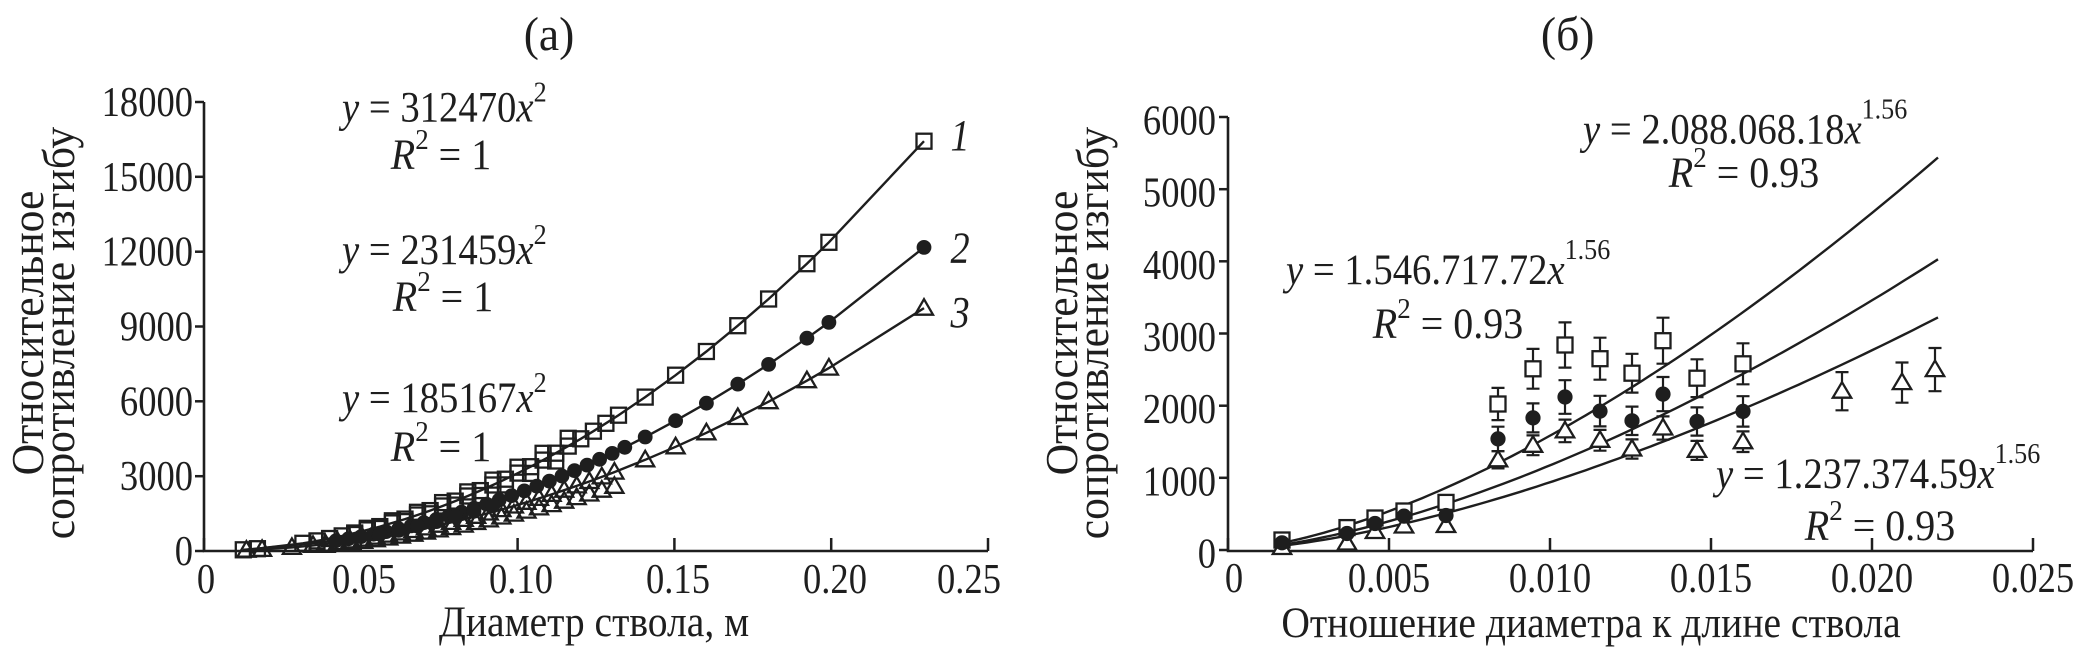  Describe the element at coordinates (442, 394) in the screenshot. I see `svg-text: y = 185167x2` at that location.